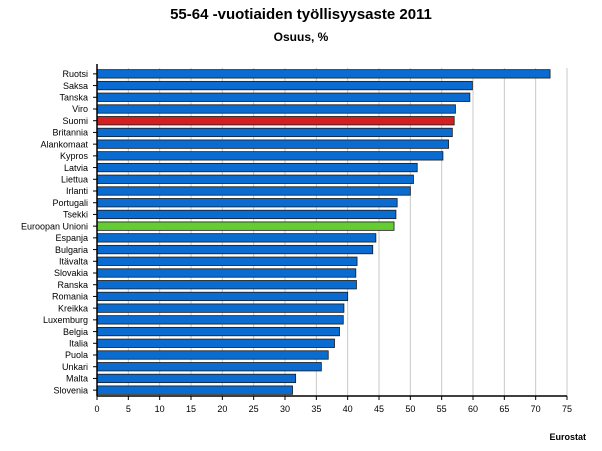 The width and height of the screenshot is (602, 451). I want to click on category-label: Espanja, so click(71, 238).